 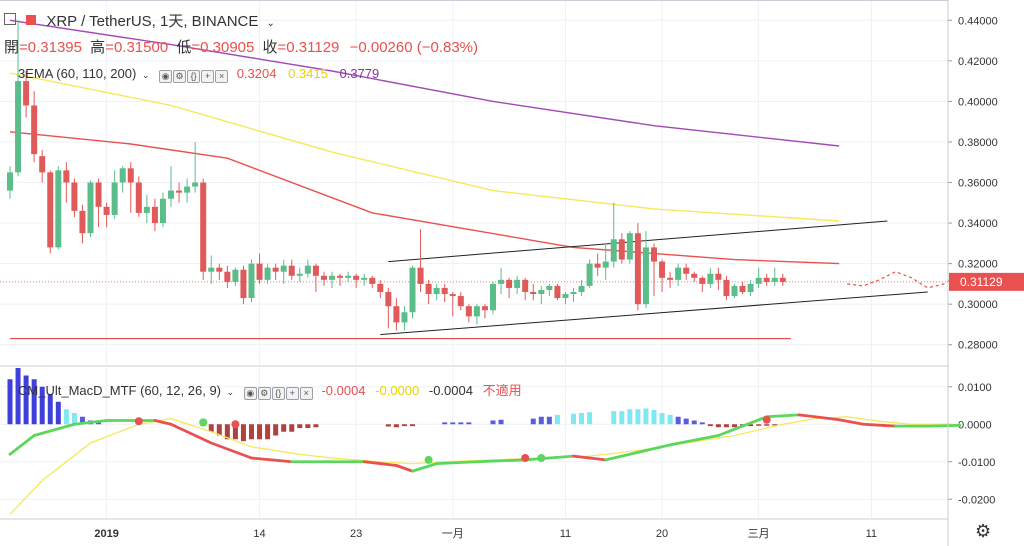 What do you see at coordinates (975, 425) in the screenshot?
I see `macd-tick-label: 0.0000` at bounding box center [975, 425].